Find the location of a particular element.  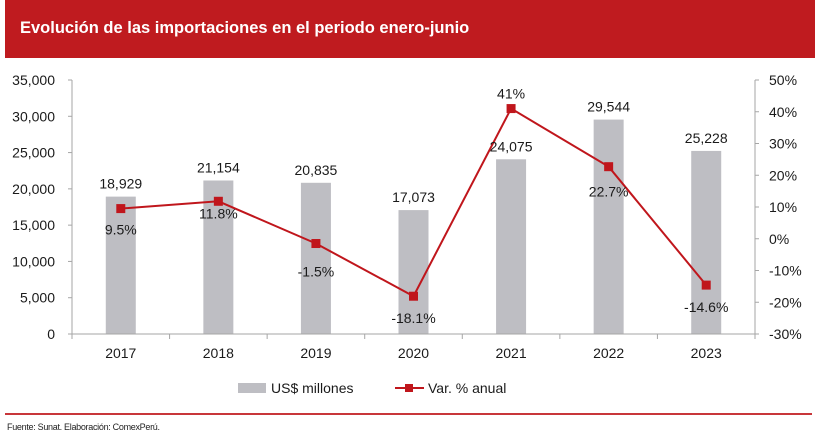

bar-value-label: 18,929 is located at coordinates (120, 184).